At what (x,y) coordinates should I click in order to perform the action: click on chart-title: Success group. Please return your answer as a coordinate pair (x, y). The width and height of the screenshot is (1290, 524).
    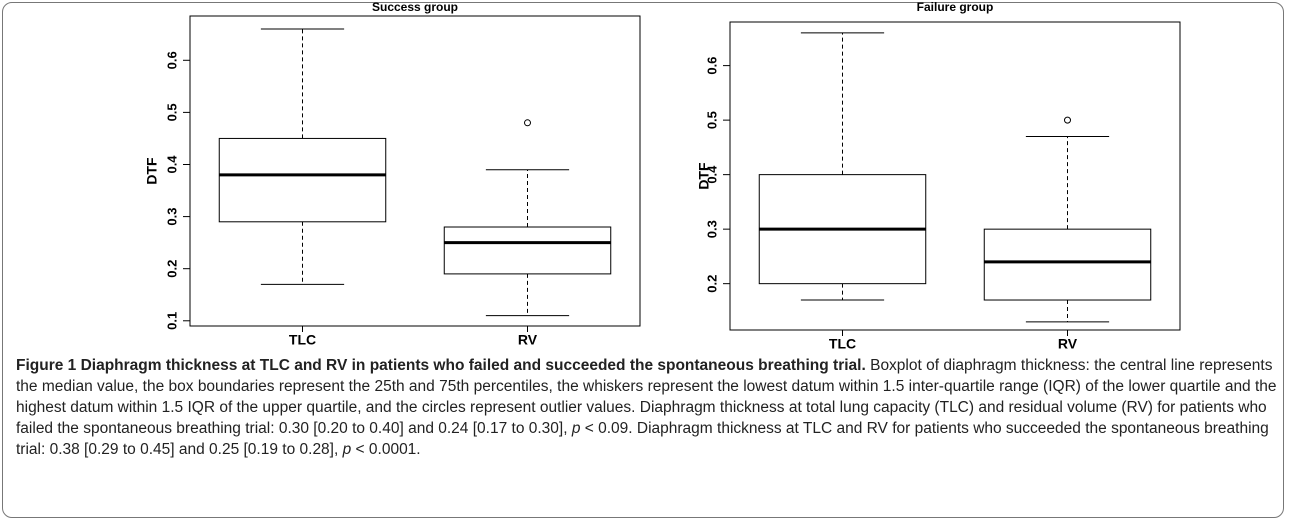
    Looking at the image, I should click on (415, 7).